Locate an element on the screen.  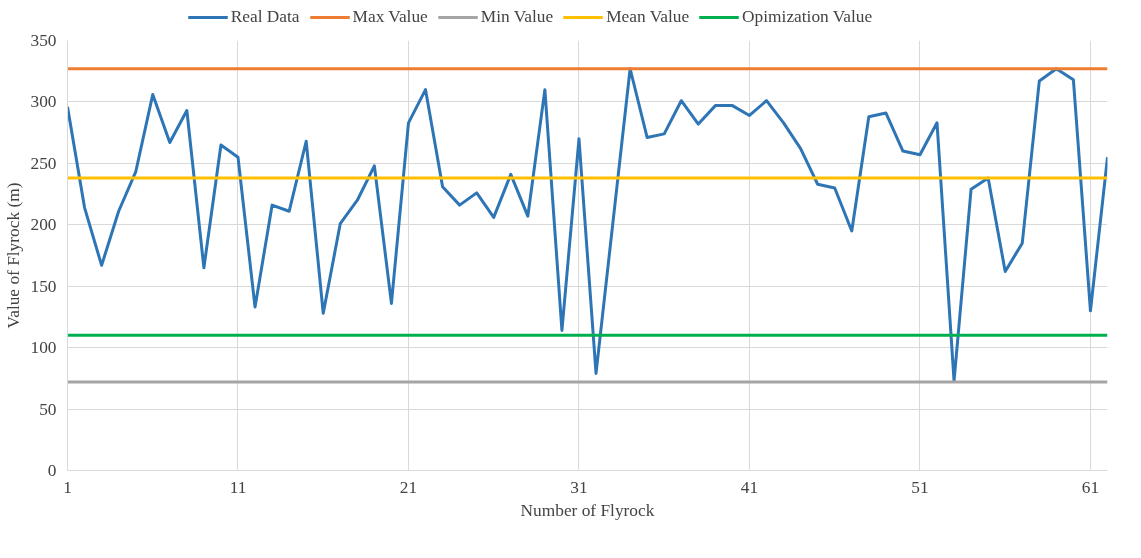
x-tick-label: 11 is located at coordinates (238, 487).